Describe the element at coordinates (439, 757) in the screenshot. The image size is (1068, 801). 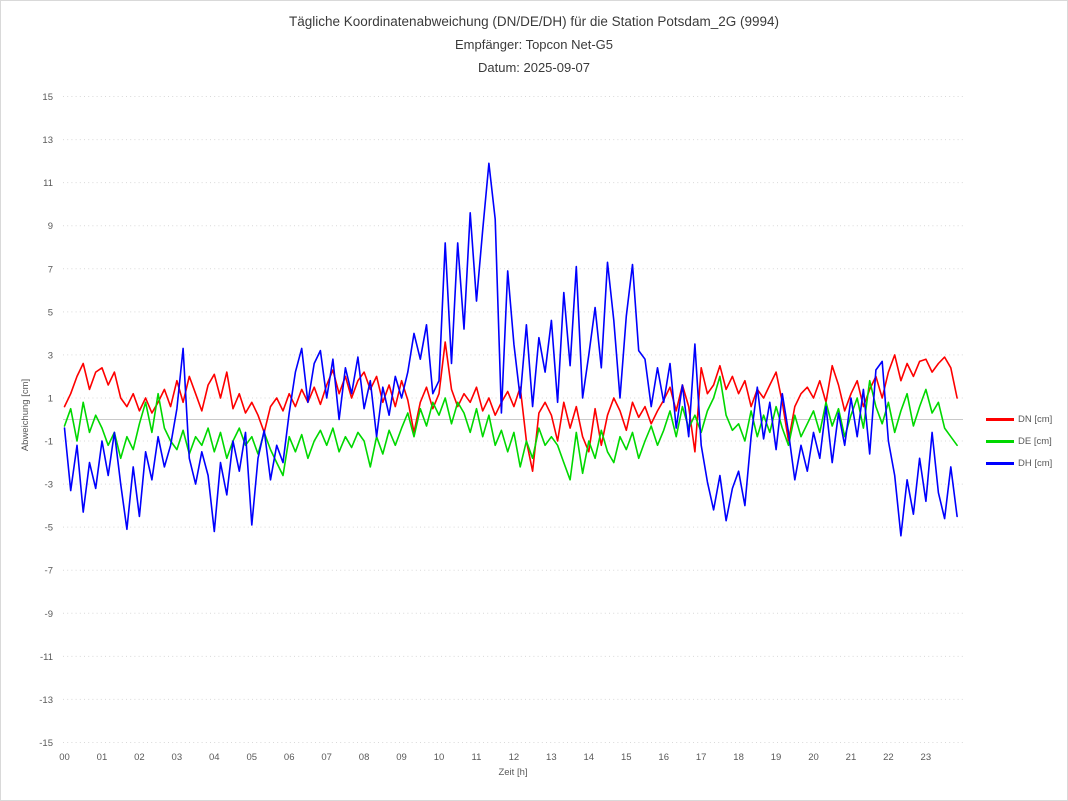
I see `x-tick-label: 10` at that location.